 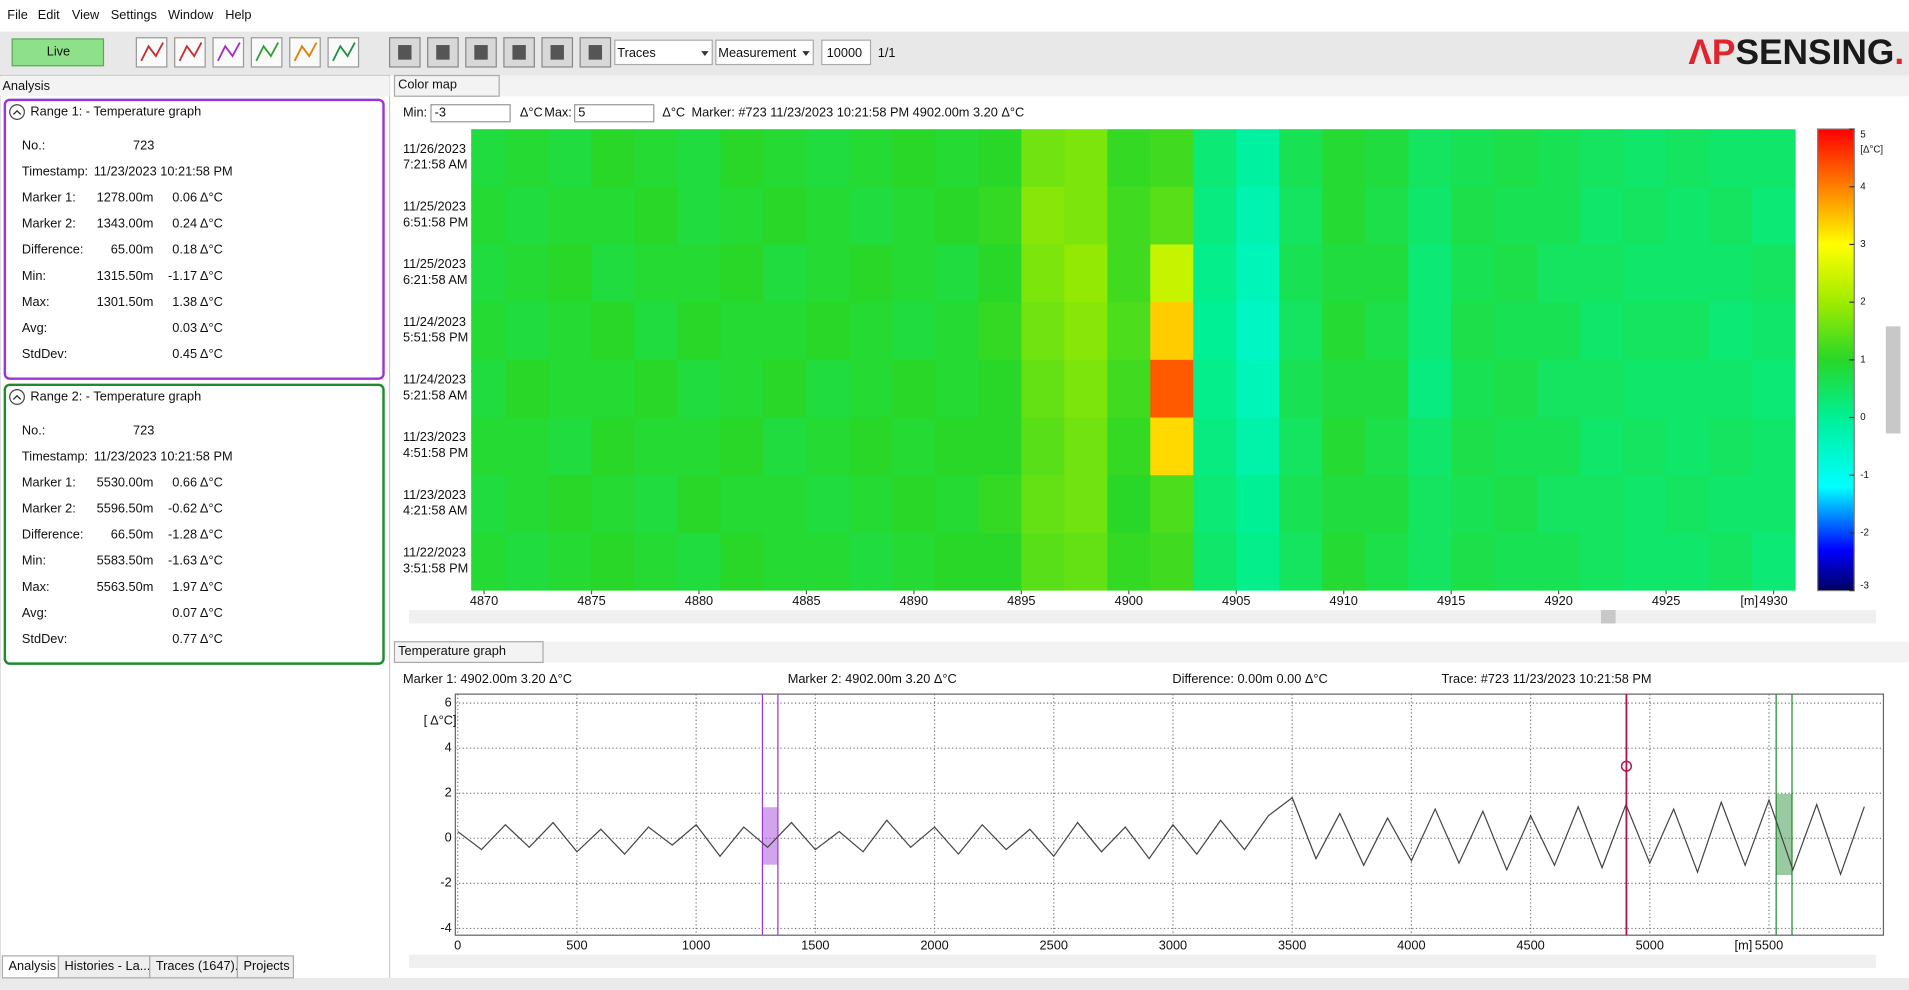 I want to click on tab-label: Analysis, so click(x=33, y=965).